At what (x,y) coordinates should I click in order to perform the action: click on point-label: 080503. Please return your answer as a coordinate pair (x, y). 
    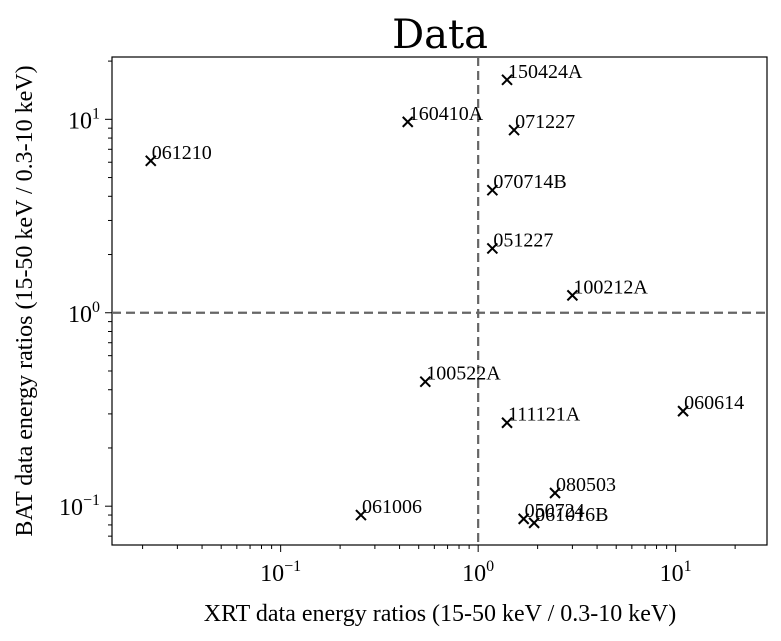
    Looking at the image, I should click on (586, 485).